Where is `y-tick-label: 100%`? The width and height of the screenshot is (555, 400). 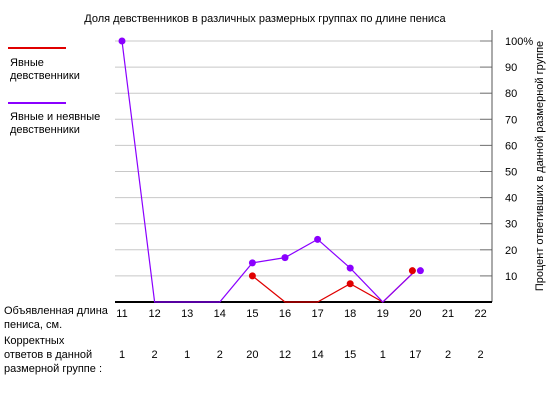
y-tick-label: 100% is located at coordinates (519, 42).